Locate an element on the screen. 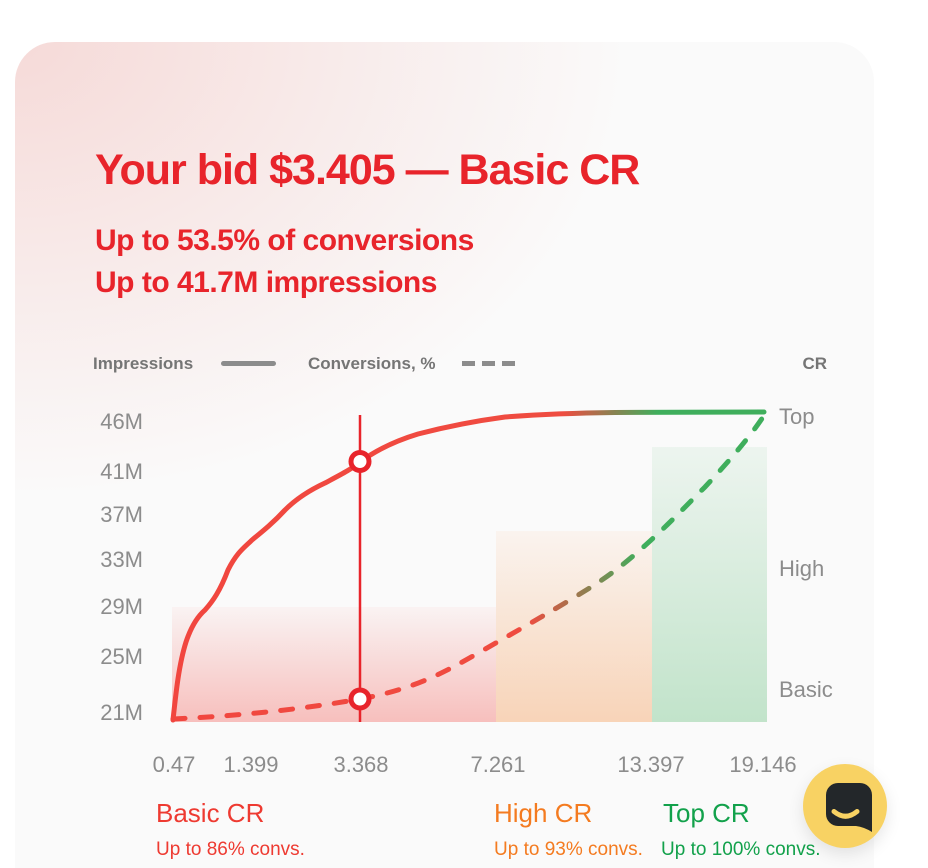 This screenshot has height=868, width=928. y-axis-label-29m: 29M is located at coordinates (121, 606).